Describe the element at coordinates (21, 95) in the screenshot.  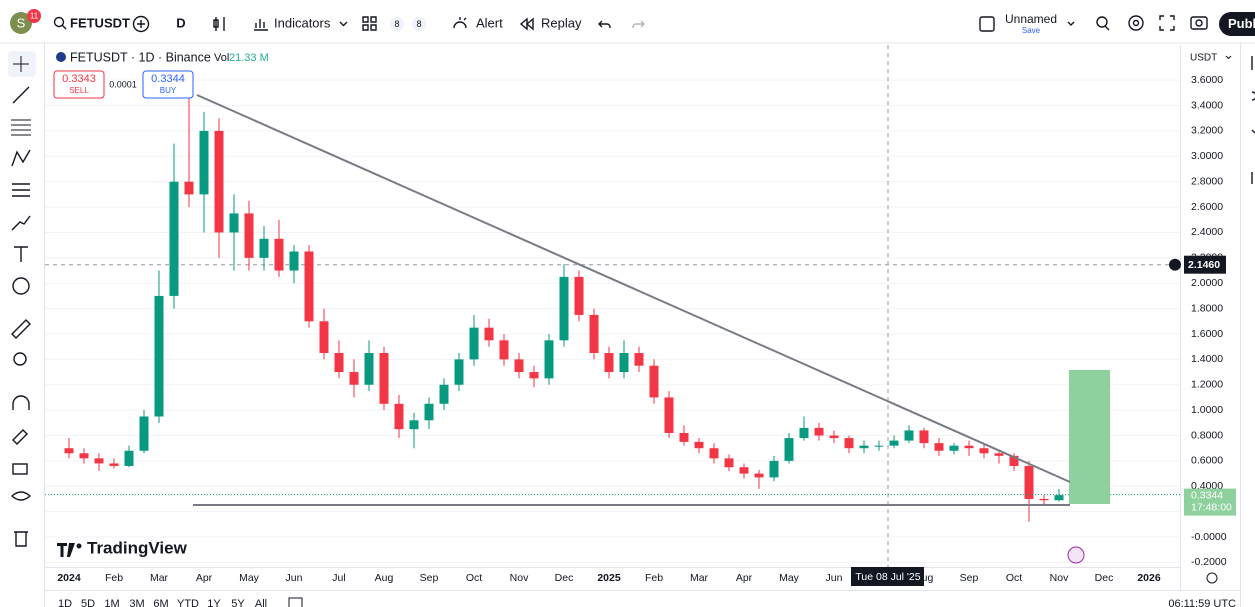
I see `trendline-tool` at that location.